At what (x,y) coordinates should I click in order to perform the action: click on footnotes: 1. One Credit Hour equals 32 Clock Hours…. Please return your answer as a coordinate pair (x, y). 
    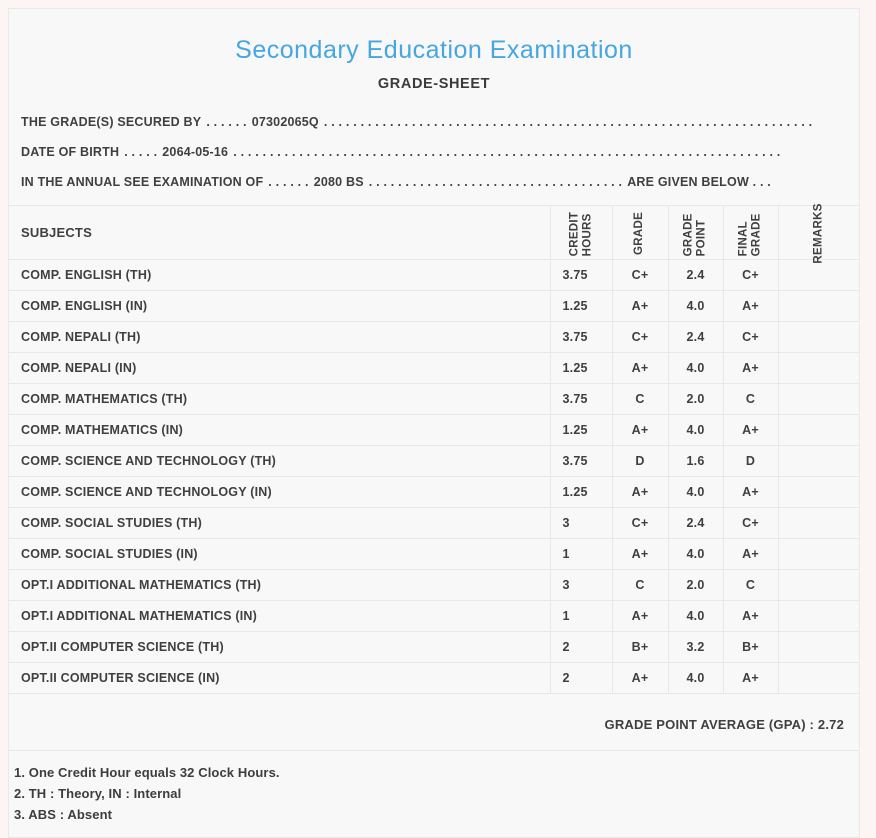
    Looking at the image, I should click on (434, 788).